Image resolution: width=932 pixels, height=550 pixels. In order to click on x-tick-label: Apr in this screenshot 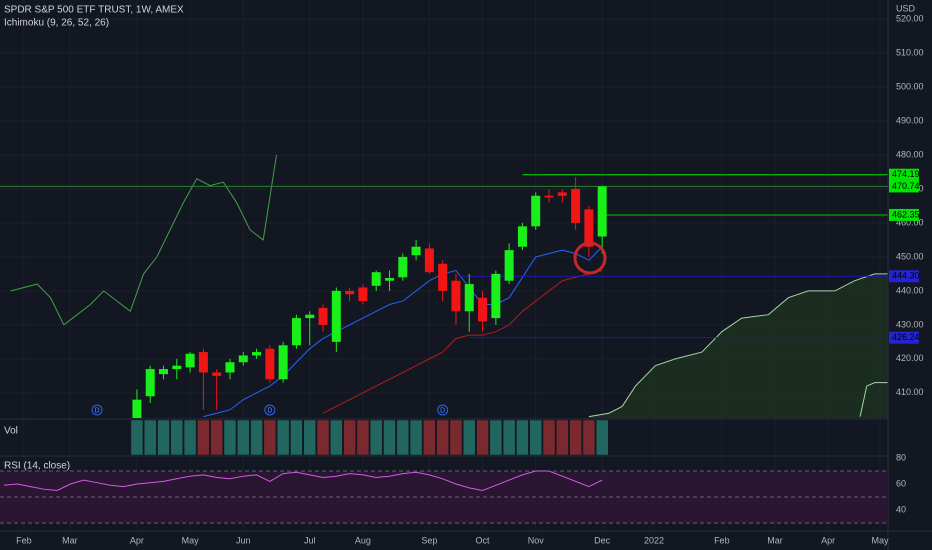, I will do `click(137, 540)`.